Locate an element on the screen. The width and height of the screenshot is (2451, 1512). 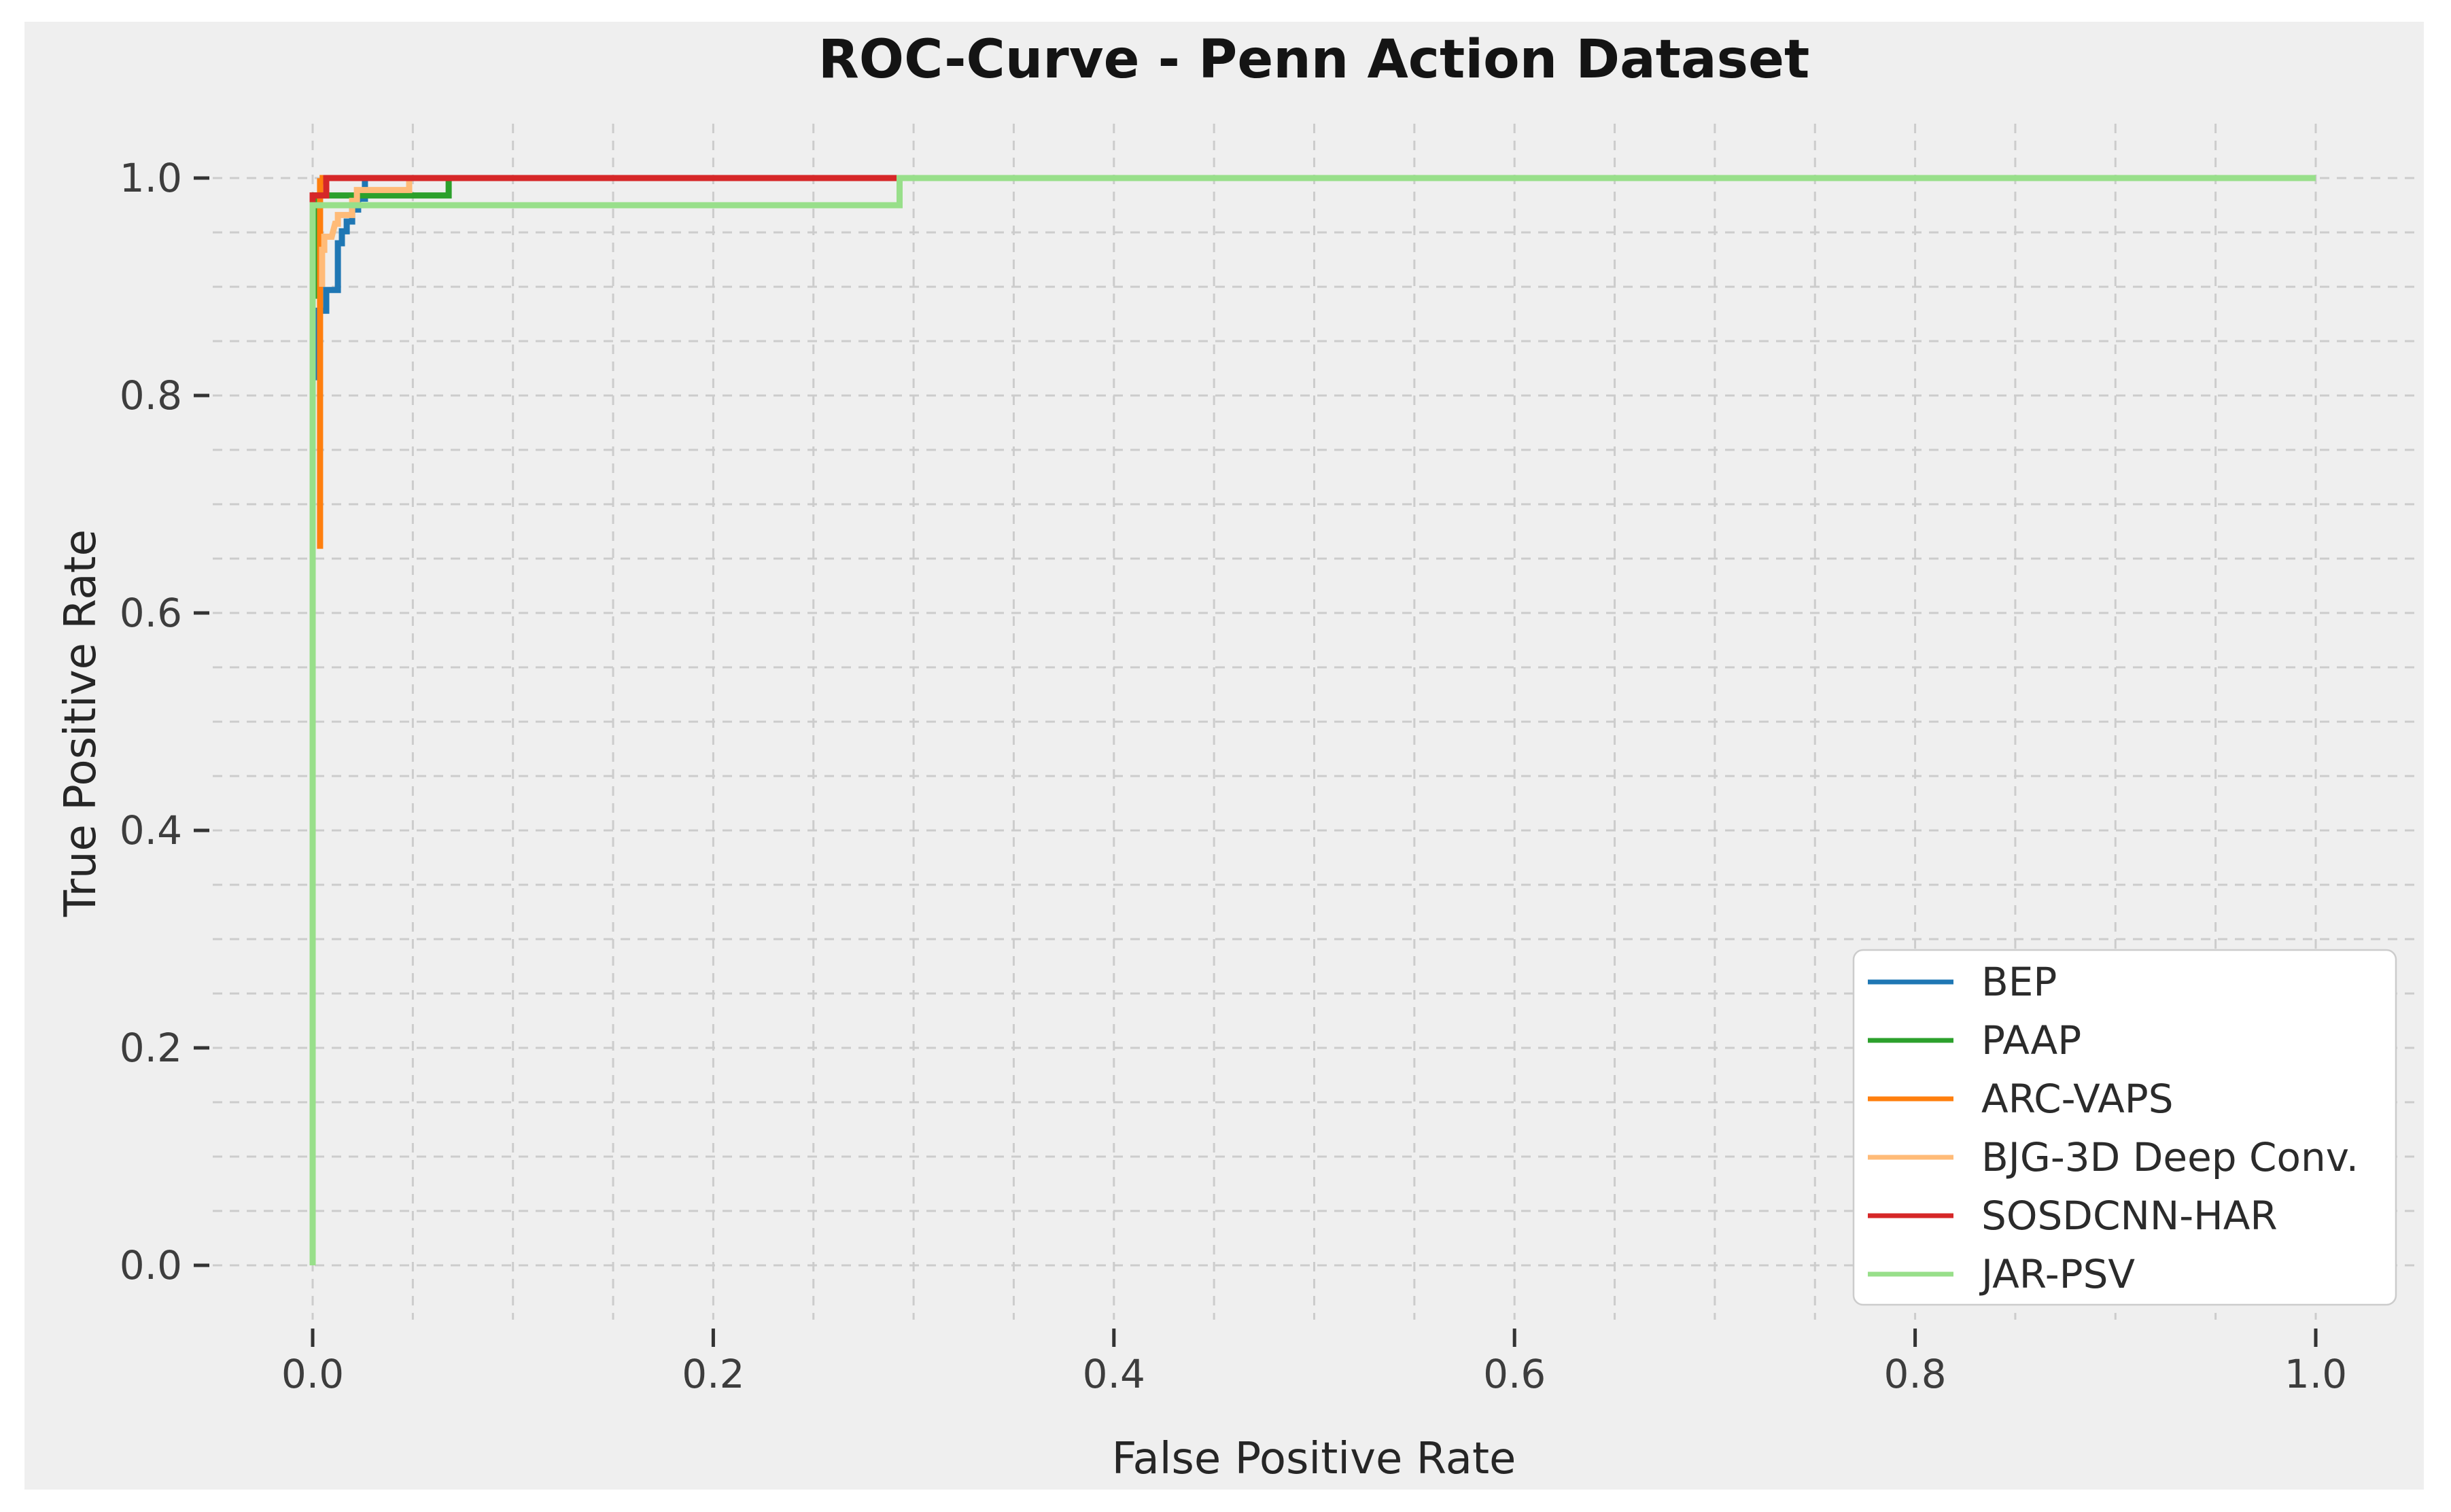
chart-title: ROC-Curve - Penn Action Dataset is located at coordinates (1314, 59).